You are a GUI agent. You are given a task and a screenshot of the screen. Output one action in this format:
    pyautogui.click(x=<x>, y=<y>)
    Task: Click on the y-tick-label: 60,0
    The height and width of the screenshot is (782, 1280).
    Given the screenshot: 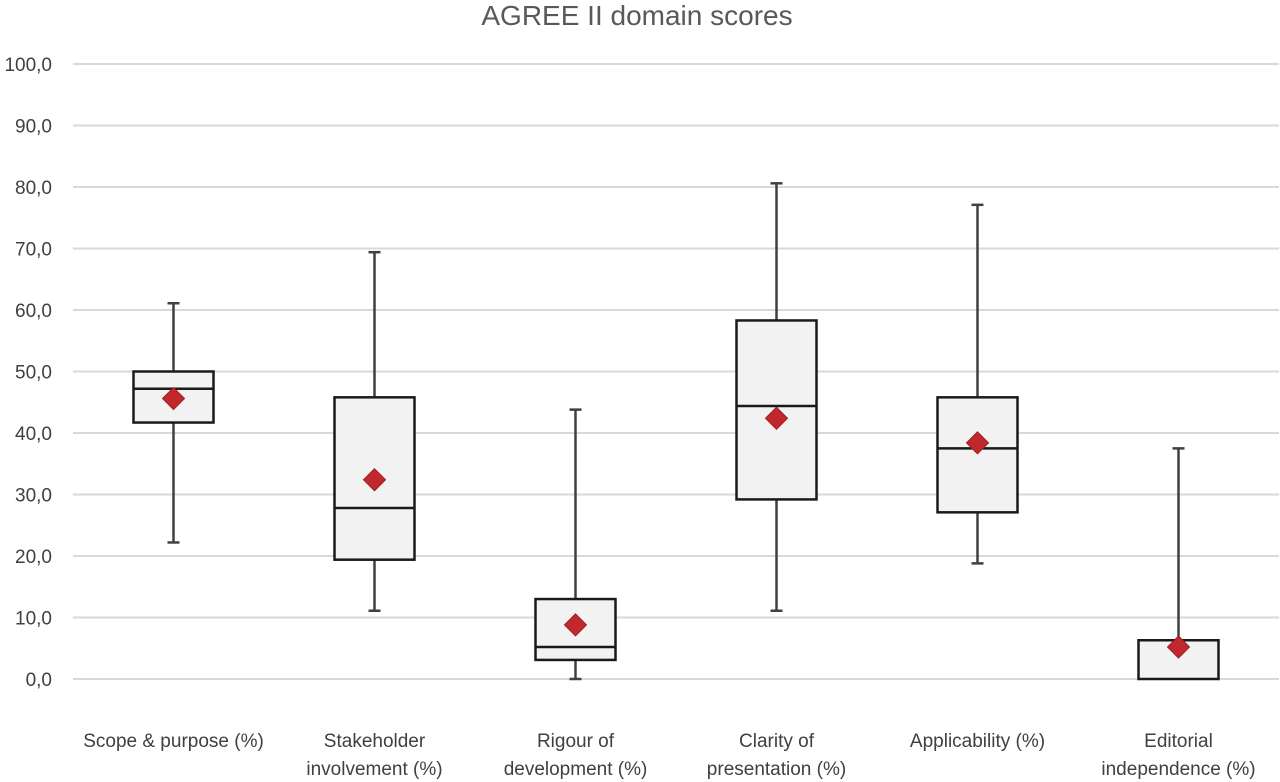 What is the action you would take?
    pyautogui.click(x=33, y=311)
    